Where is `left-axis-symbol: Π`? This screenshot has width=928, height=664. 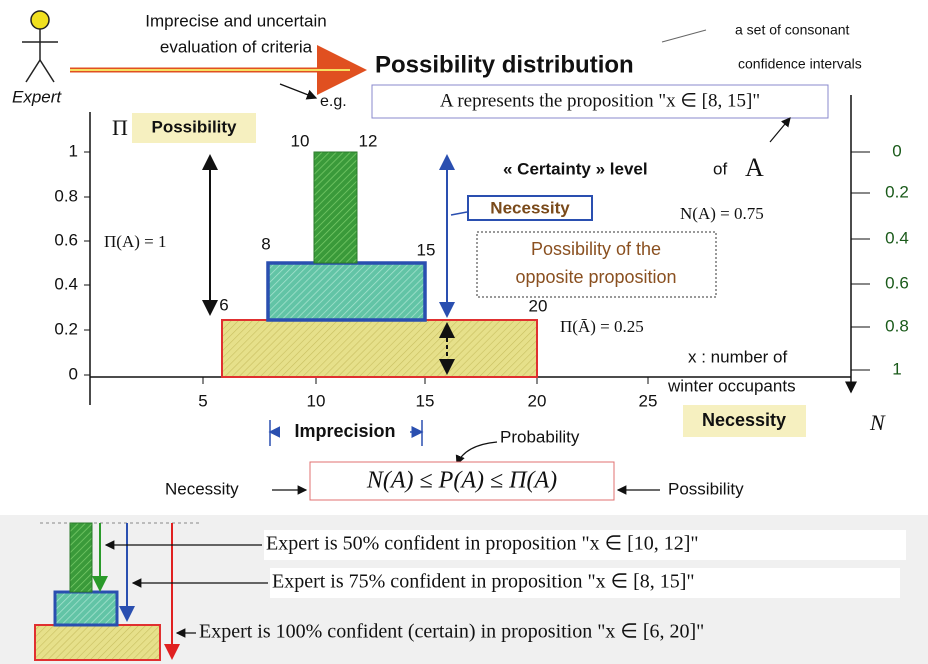 left-axis-symbol: Π is located at coordinates (120, 127).